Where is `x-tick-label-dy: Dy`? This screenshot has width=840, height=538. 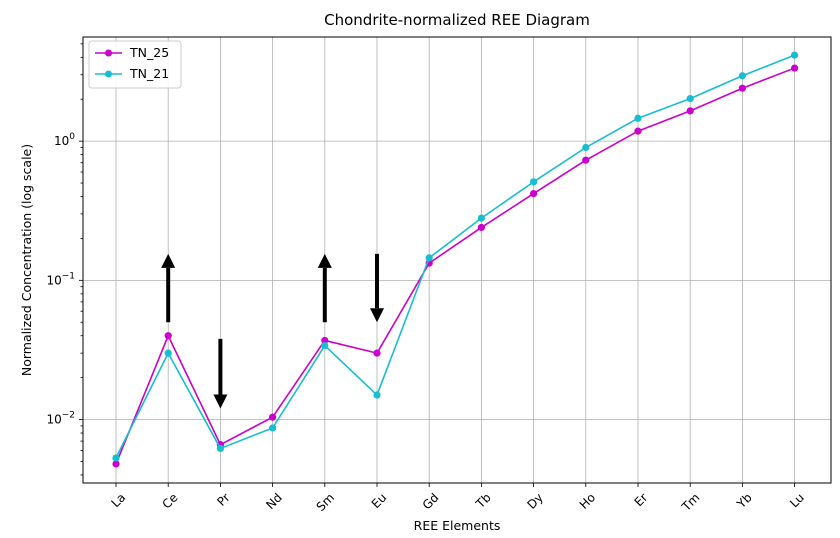
x-tick-label-dy: Dy is located at coordinates (534, 500).